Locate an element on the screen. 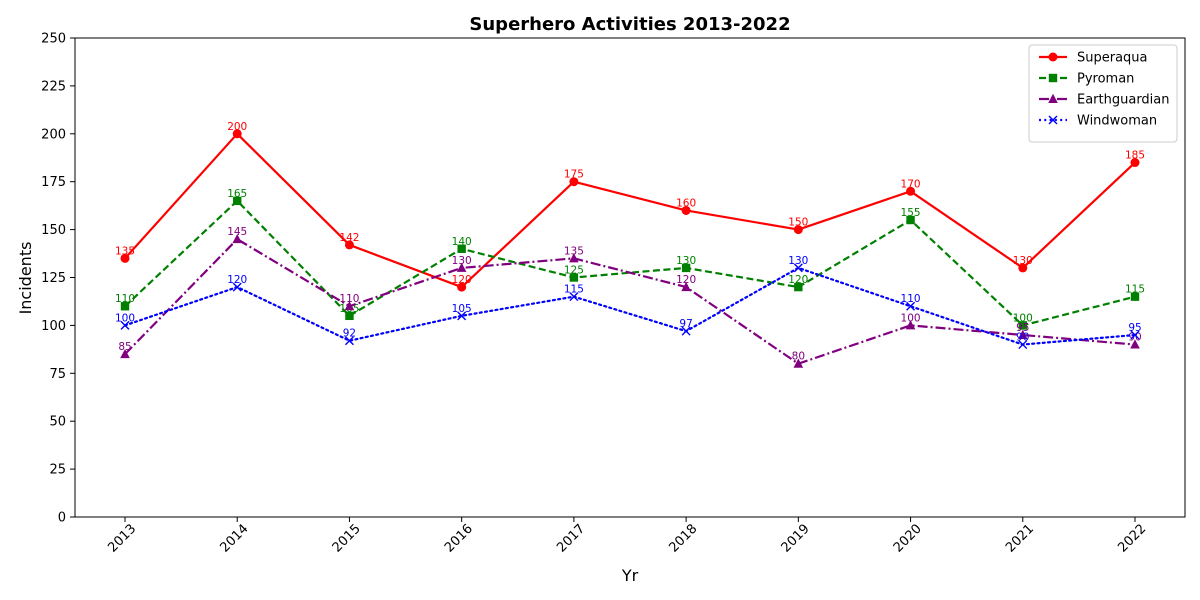  data-label-superaqua: 142 is located at coordinates (349, 238).